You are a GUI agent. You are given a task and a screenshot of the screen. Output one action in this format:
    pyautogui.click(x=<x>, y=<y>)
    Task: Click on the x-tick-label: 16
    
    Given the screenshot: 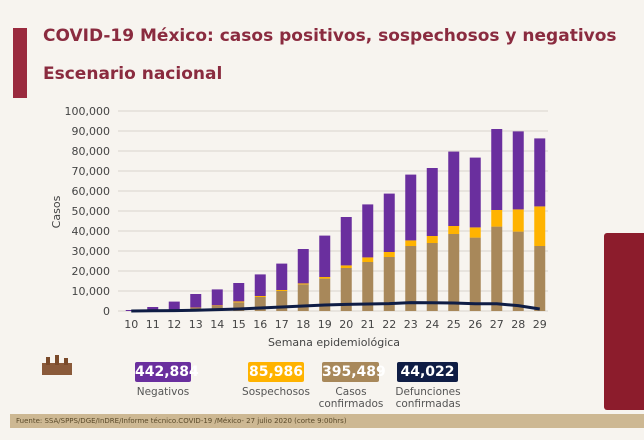 What is the action you would take?
    pyautogui.click(x=260, y=324)
    